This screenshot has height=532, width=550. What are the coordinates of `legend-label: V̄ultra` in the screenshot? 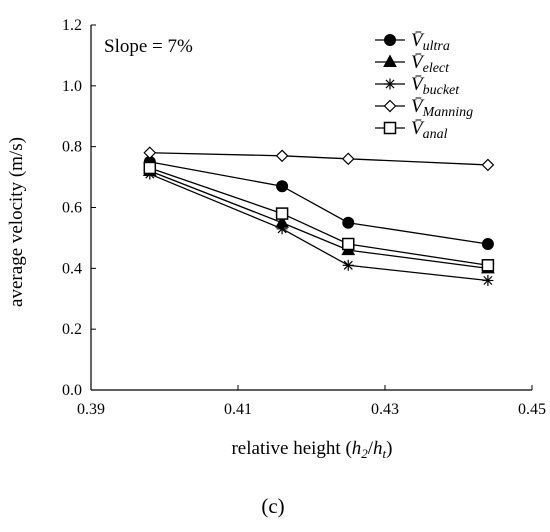 It's located at (430, 42).